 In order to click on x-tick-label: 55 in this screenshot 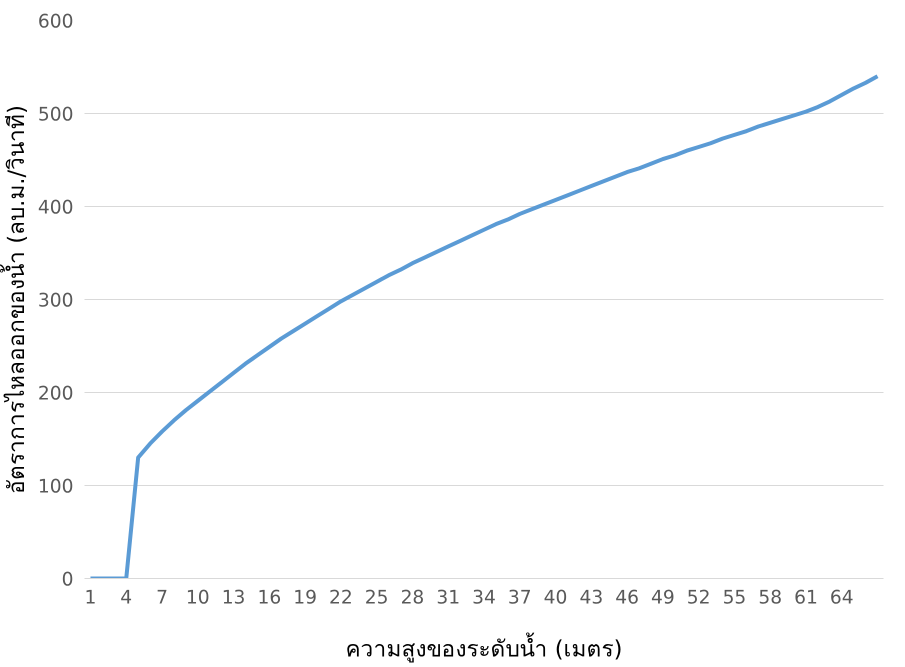, I will do `click(734, 598)`.